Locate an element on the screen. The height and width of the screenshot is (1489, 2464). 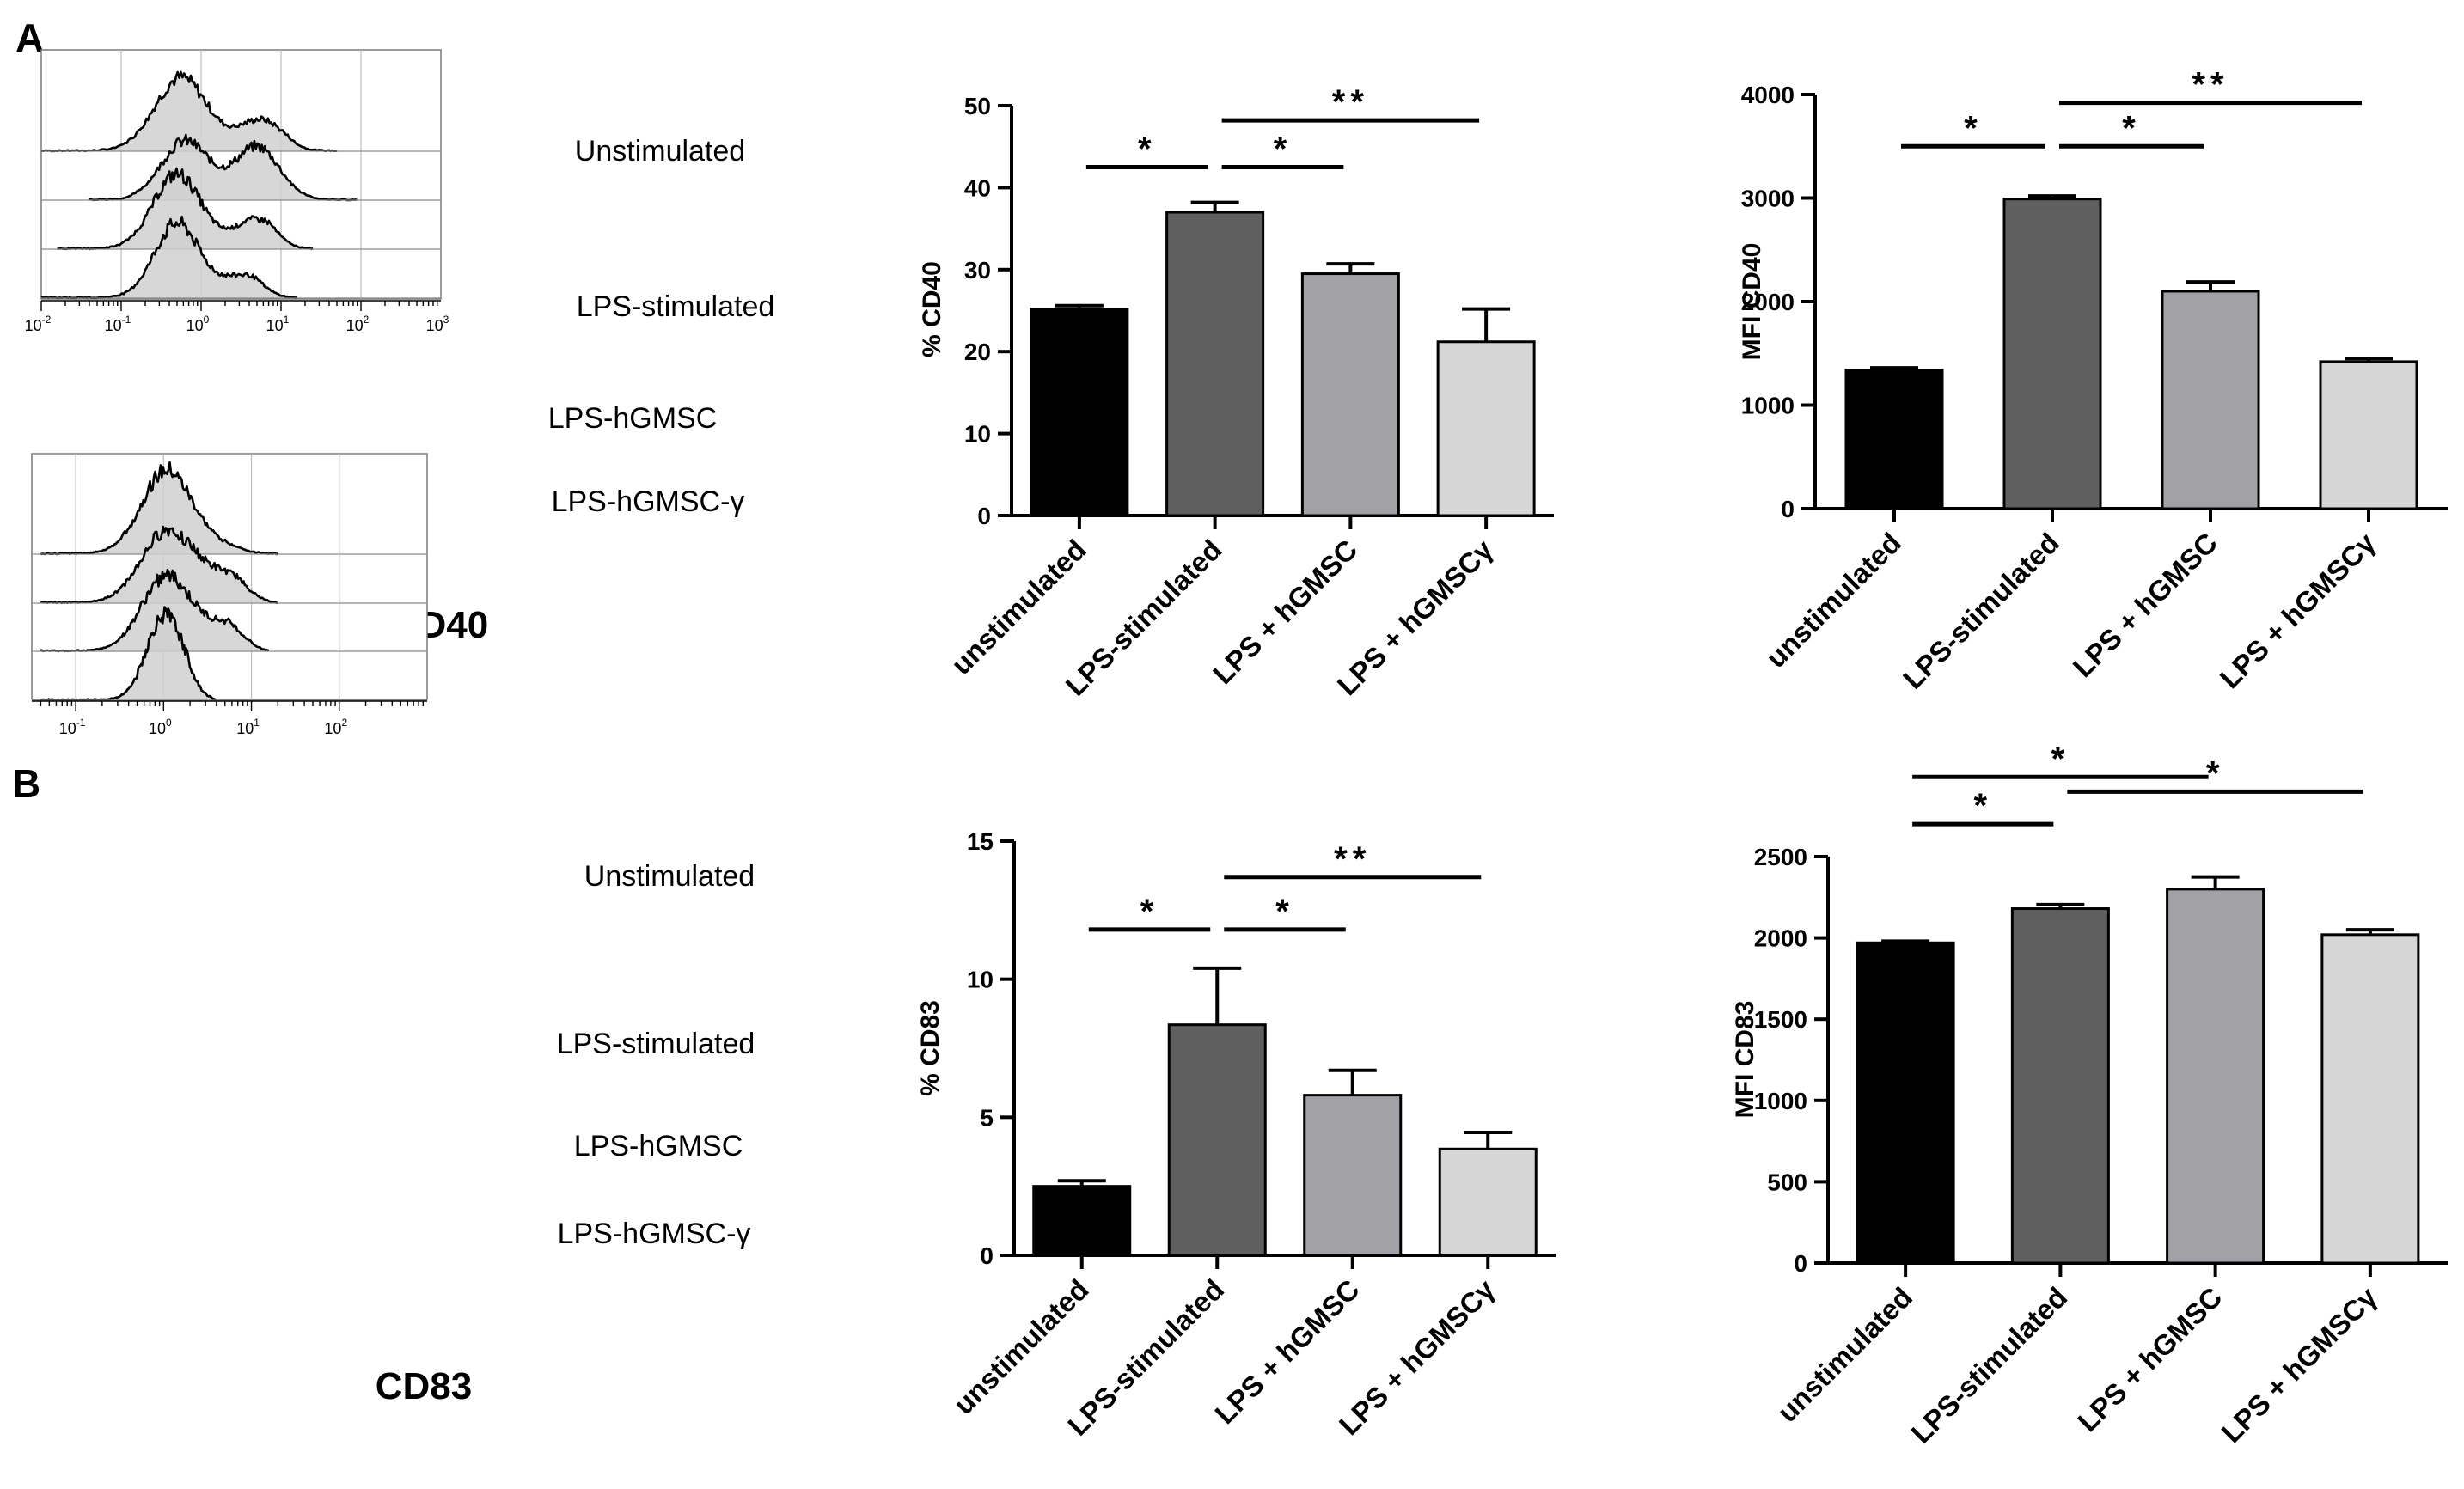
y-tick-label-mfi-cd83: 0 is located at coordinates (1800, 1263).